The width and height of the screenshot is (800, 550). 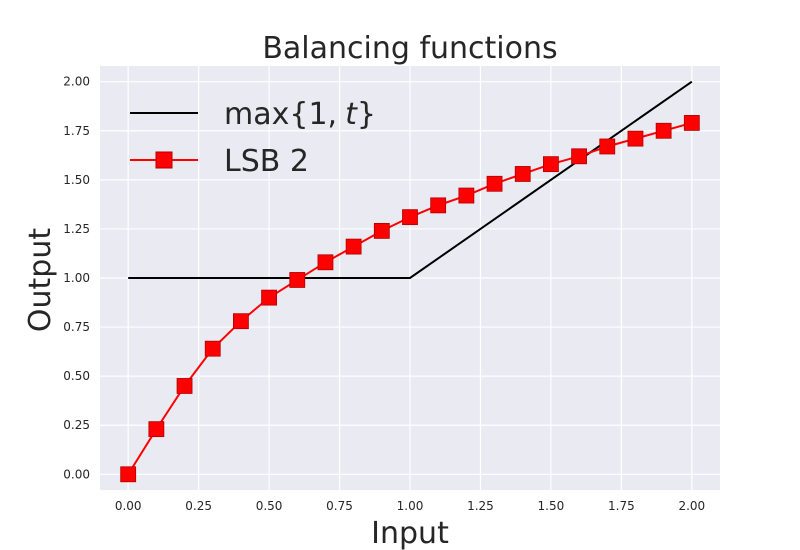 I want to click on x-tick-labels: 0.00 0.25 0.50 0.75 1.00 1.25 1.50 1.75 2.00, so click(x=410, y=506).